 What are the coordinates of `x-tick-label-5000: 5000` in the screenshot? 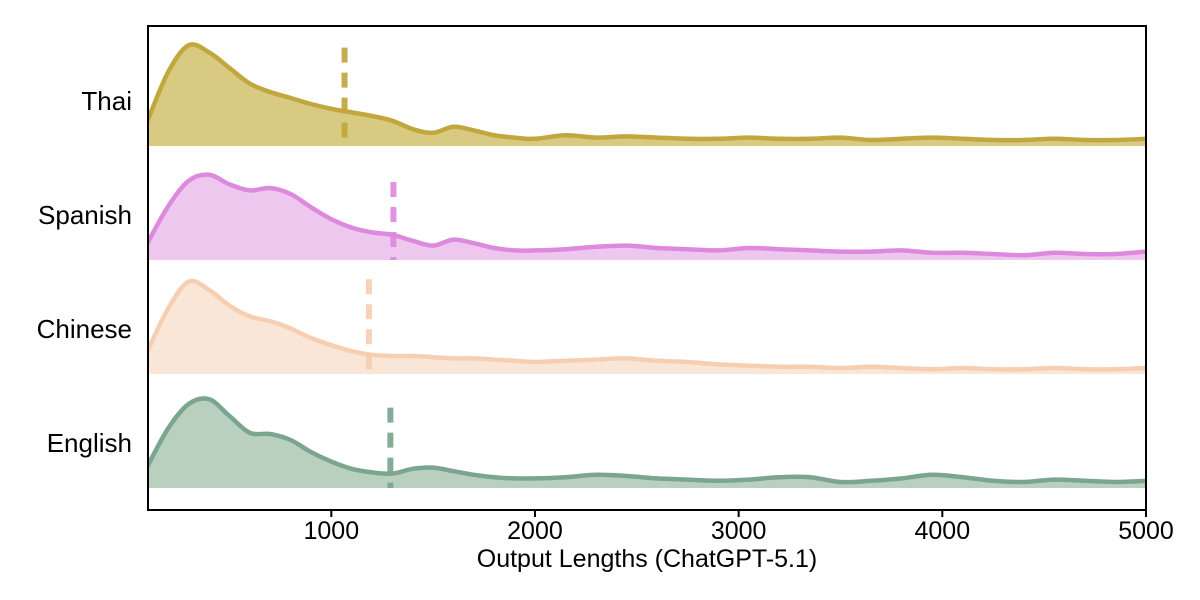 It's located at (1146, 531).